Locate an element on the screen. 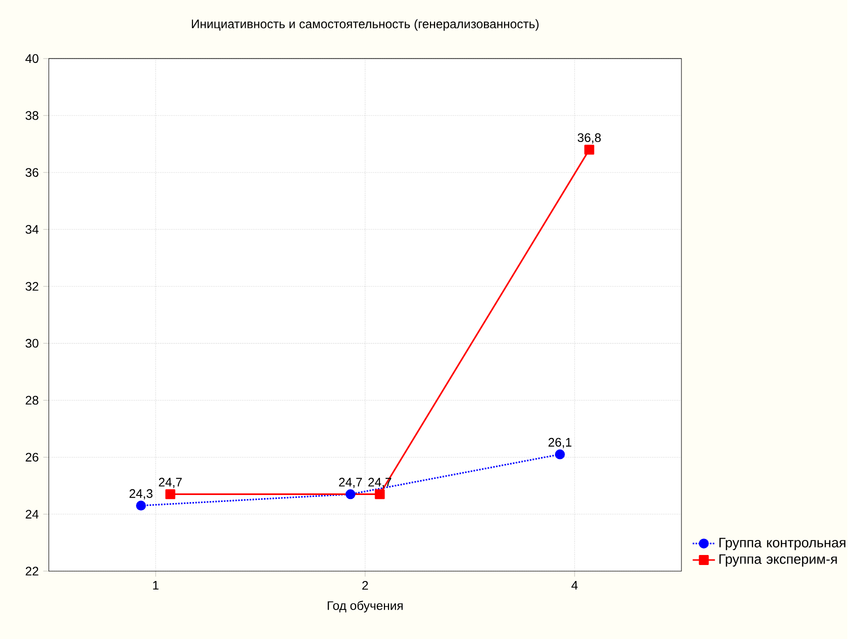  y-tick-label: 40 is located at coordinates (31, 58).